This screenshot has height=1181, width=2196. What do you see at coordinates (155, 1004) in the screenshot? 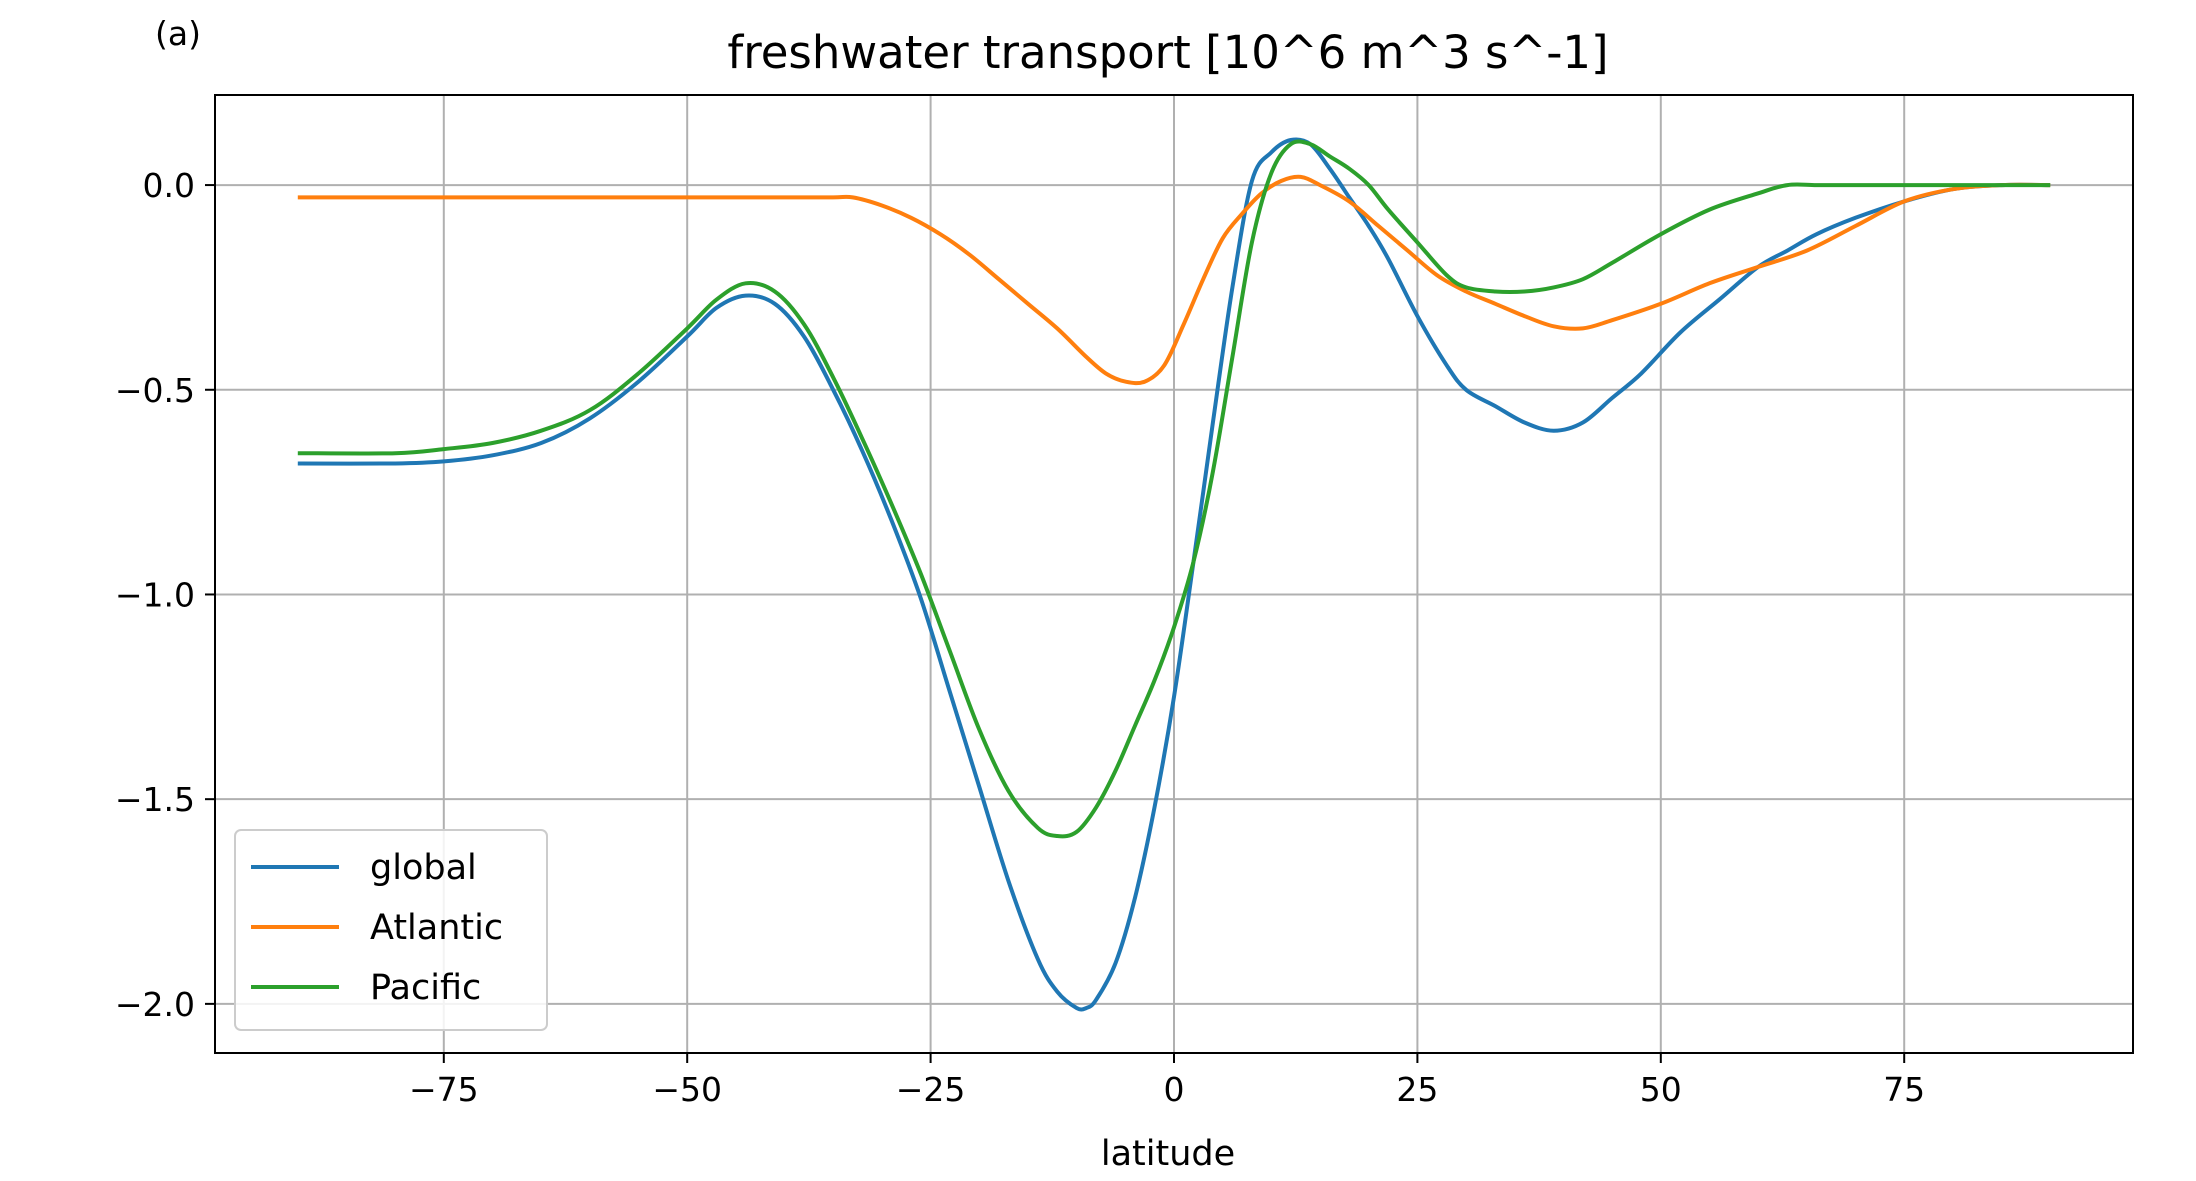
I see `y-tick-label: −2.0` at bounding box center [155, 1004].